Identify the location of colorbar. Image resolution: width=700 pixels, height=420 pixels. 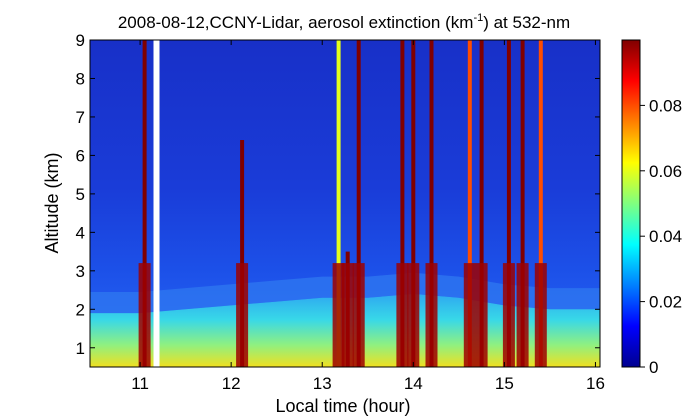
(631, 203).